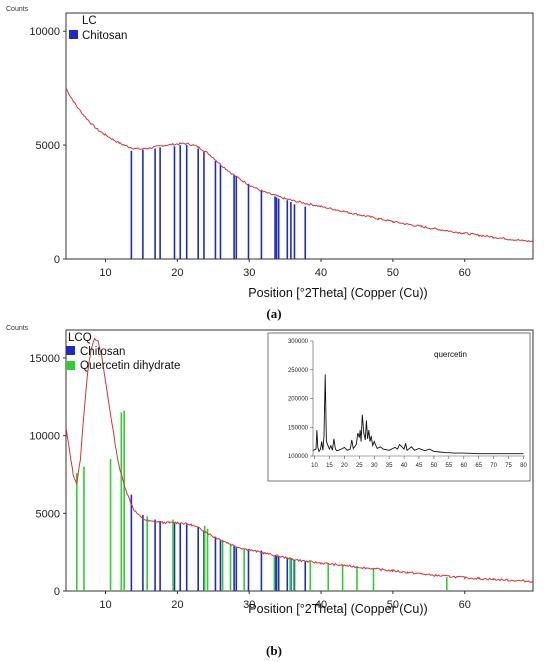  Describe the element at coordinates (130, 366) in the screenshot. I see `chart-b-legend-quercetin: Quercetin dihydrate` at that location.